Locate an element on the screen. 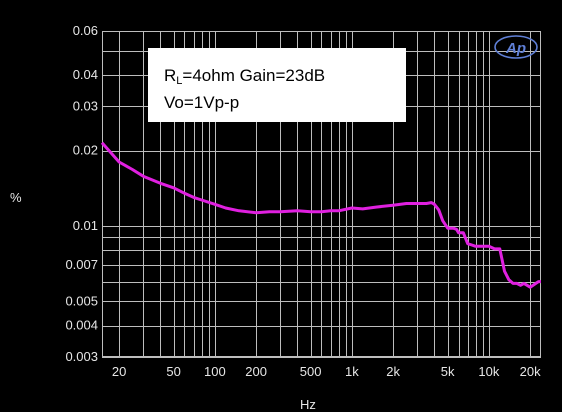  legend-box is located at coordinates (277, 85).